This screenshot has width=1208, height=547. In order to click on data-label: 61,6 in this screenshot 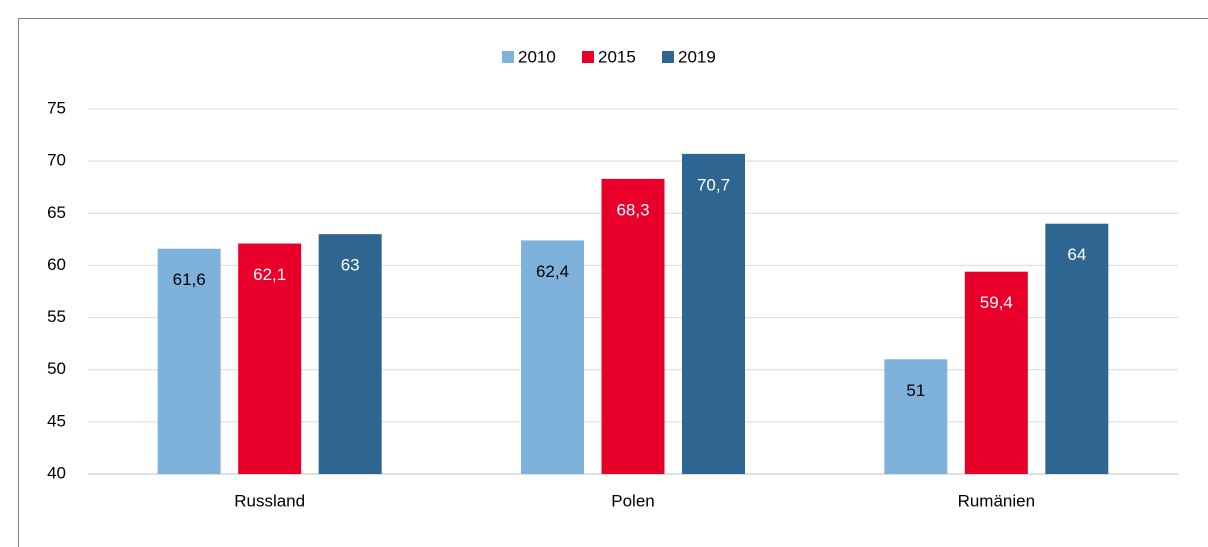, I will do `click(189, 279)`.